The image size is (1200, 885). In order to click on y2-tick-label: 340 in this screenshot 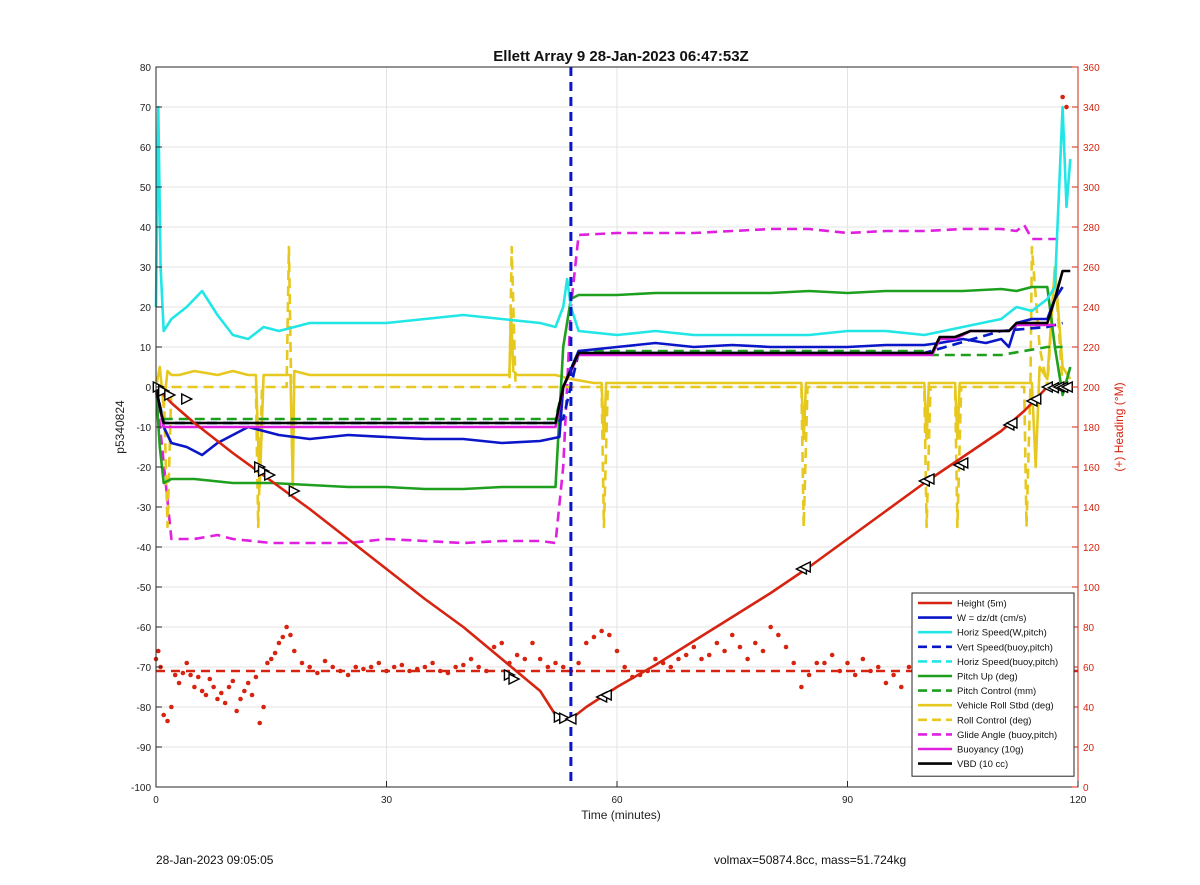, I will do `click(1091, 108)`.